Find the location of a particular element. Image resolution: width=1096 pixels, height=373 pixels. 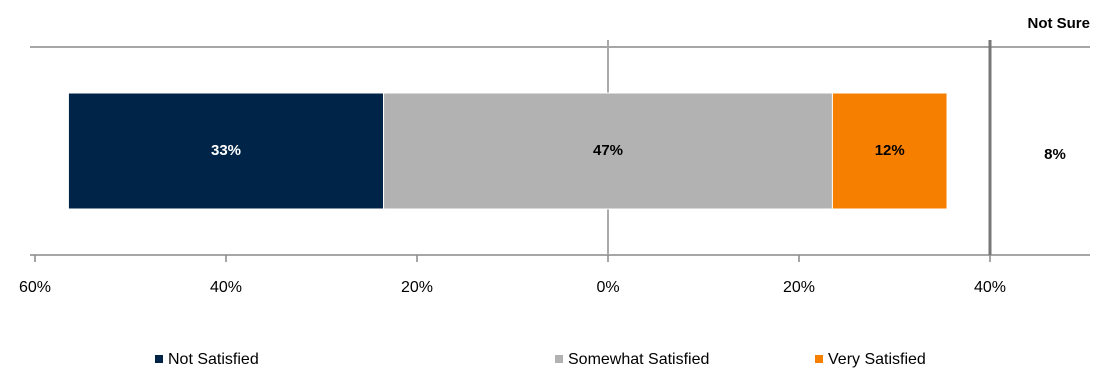

value-label: 33% is located at coordinates (226, 150).